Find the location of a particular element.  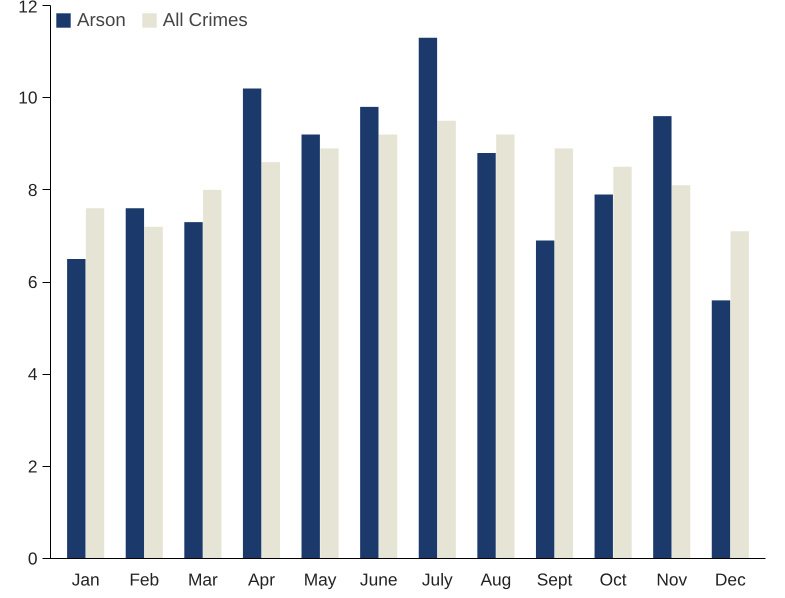

x-tick-label: Oct is located at coordinates (613, 580).